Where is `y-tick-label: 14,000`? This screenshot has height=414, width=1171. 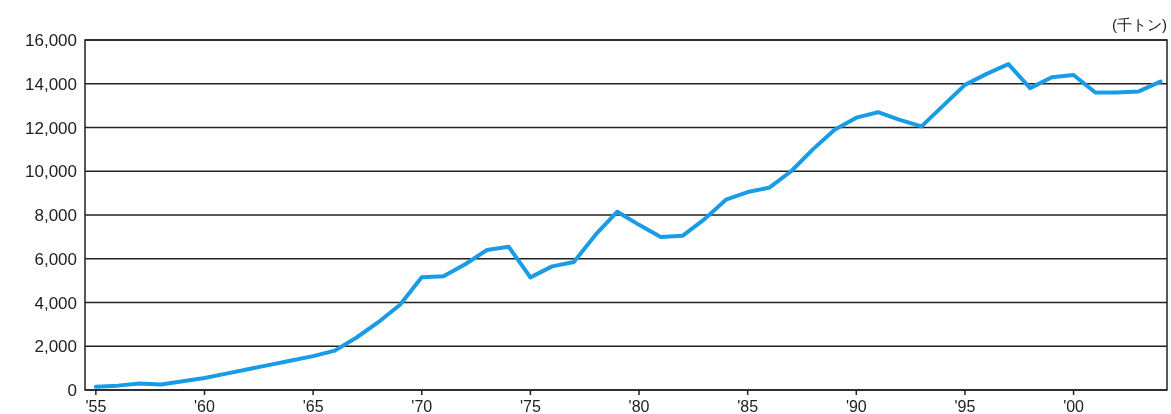 y-tick-label: 14,000 is located at coordinates (51, 84).